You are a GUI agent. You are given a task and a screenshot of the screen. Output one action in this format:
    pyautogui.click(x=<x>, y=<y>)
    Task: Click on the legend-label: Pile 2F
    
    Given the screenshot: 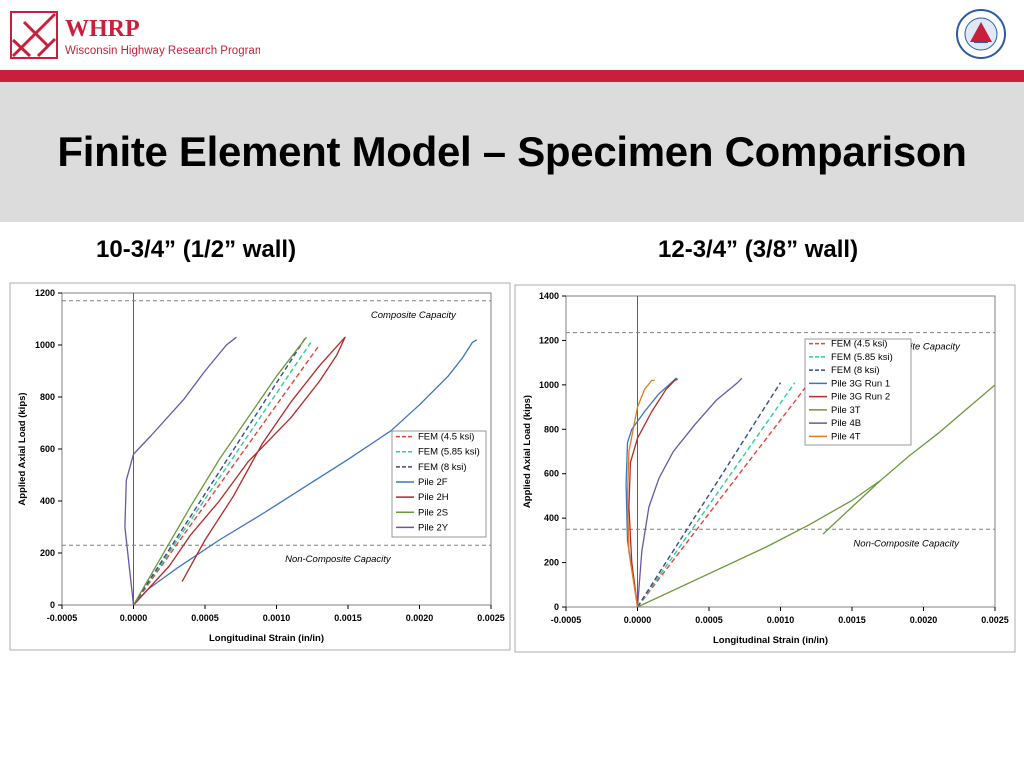 What is the action you would take?
    pyautogui.click(x=433, y=482)
    